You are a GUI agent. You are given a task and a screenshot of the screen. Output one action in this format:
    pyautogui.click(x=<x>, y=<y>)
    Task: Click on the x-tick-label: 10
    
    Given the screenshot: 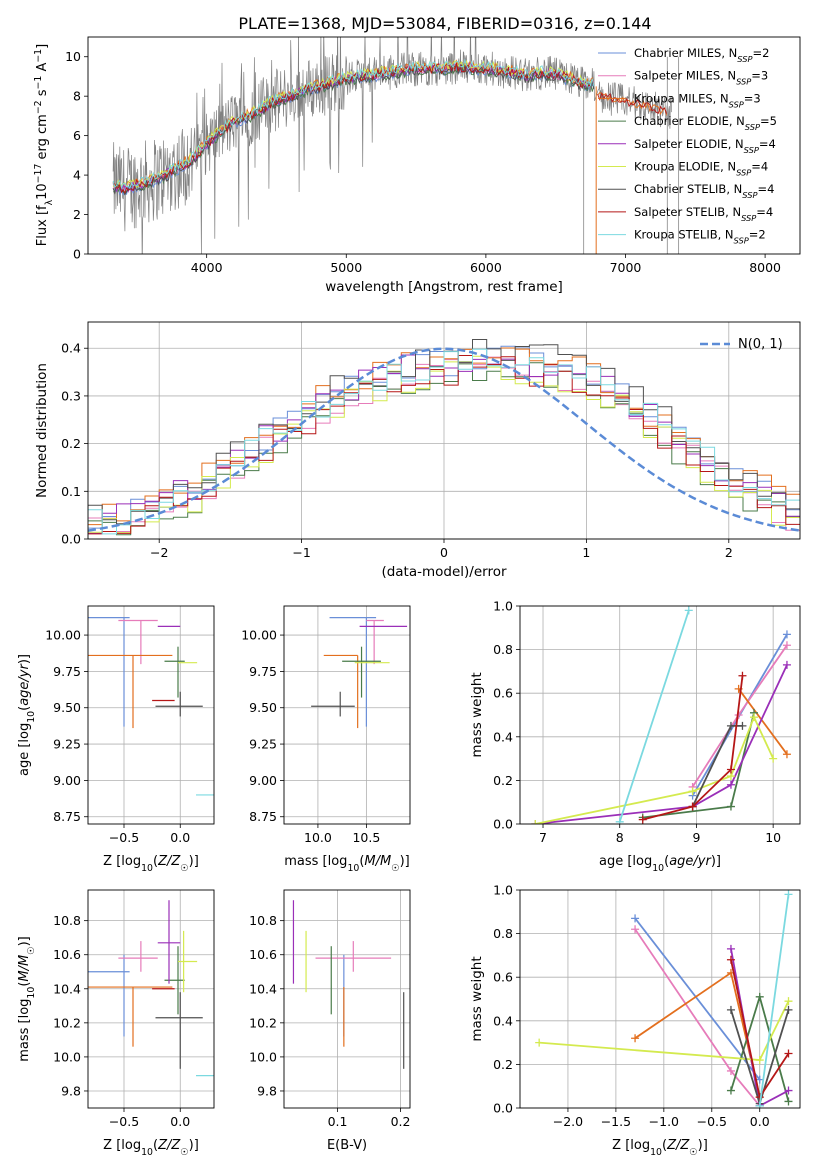 What is the action you would take?
    pyautogui.click(x=773, y=837)
    